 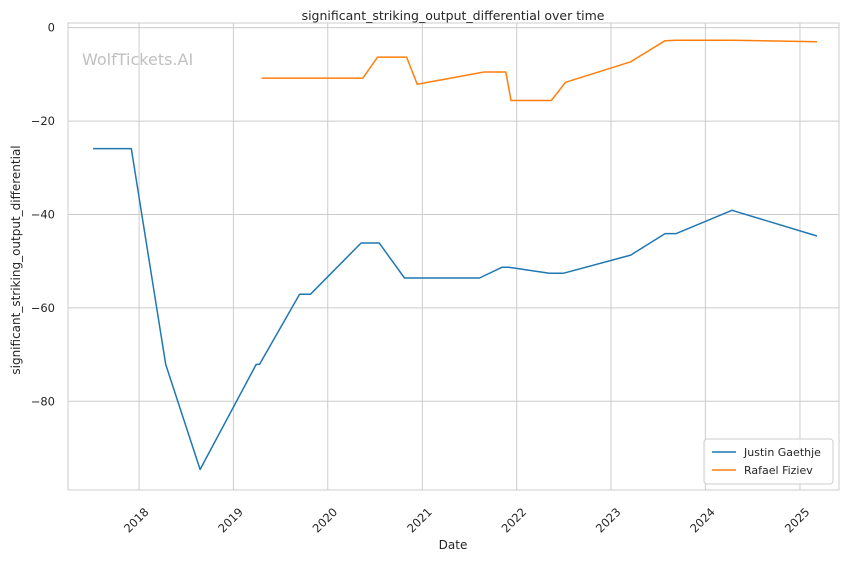 What do you see at coordinates (136, 520) in the screenshot?
I see `x-tick-label: 2018` at bounding box center [136, 520].